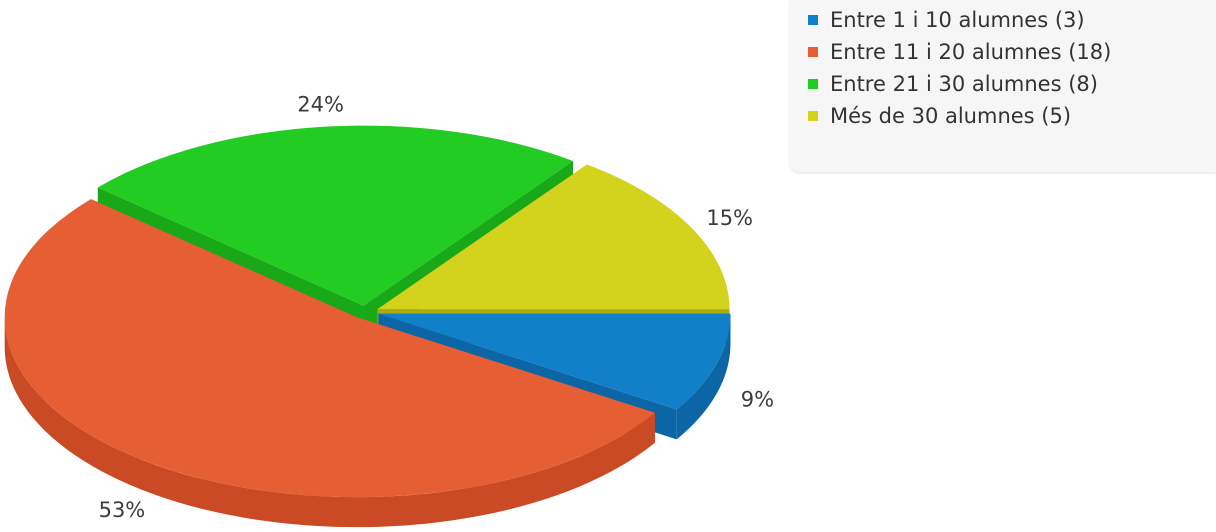 This screenshot has width=1216, height=532. What do you see at coordinates (757, 400) in the screenshot?
I see `slice-label-0: 9%` at bounding box center [757, 400].